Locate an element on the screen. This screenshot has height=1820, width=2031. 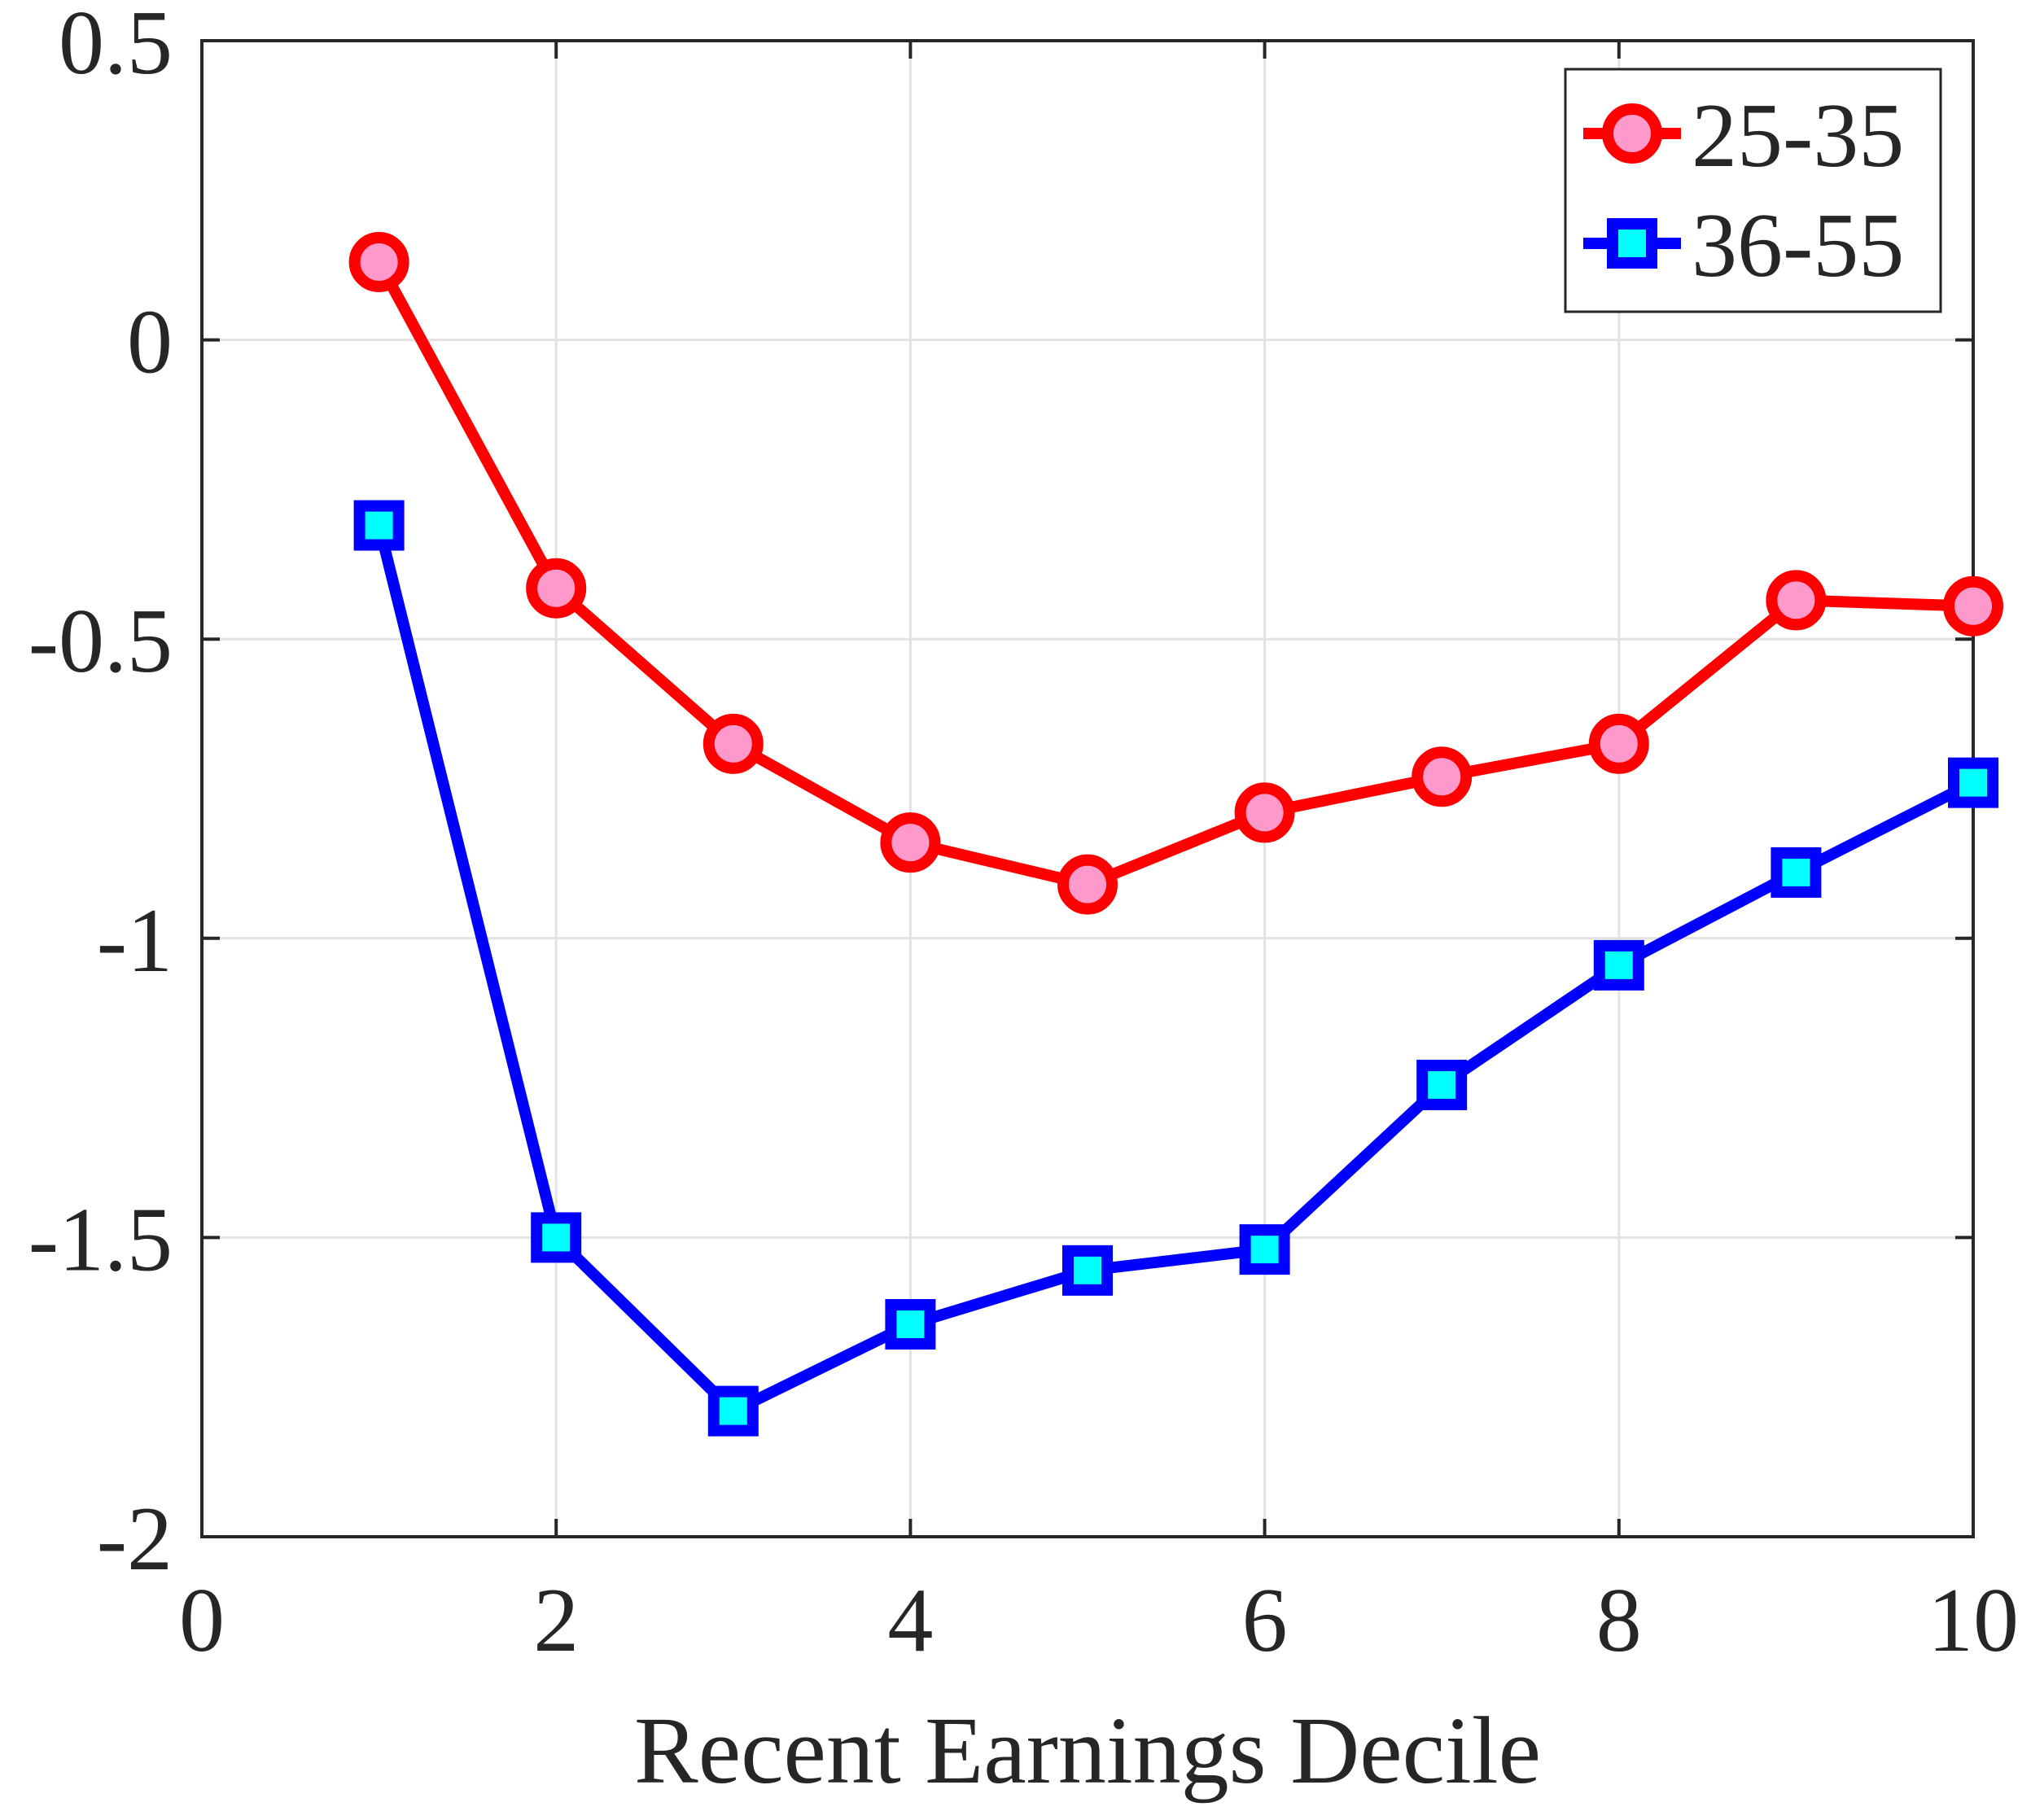
y-tick-label: -1.5 is located at coordinates (100, 1240).